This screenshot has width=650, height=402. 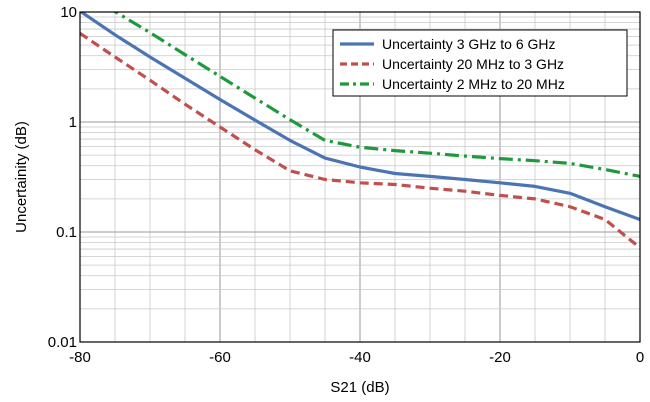 I want to click on x-tick-label: -60, so click(x=220, y=357).